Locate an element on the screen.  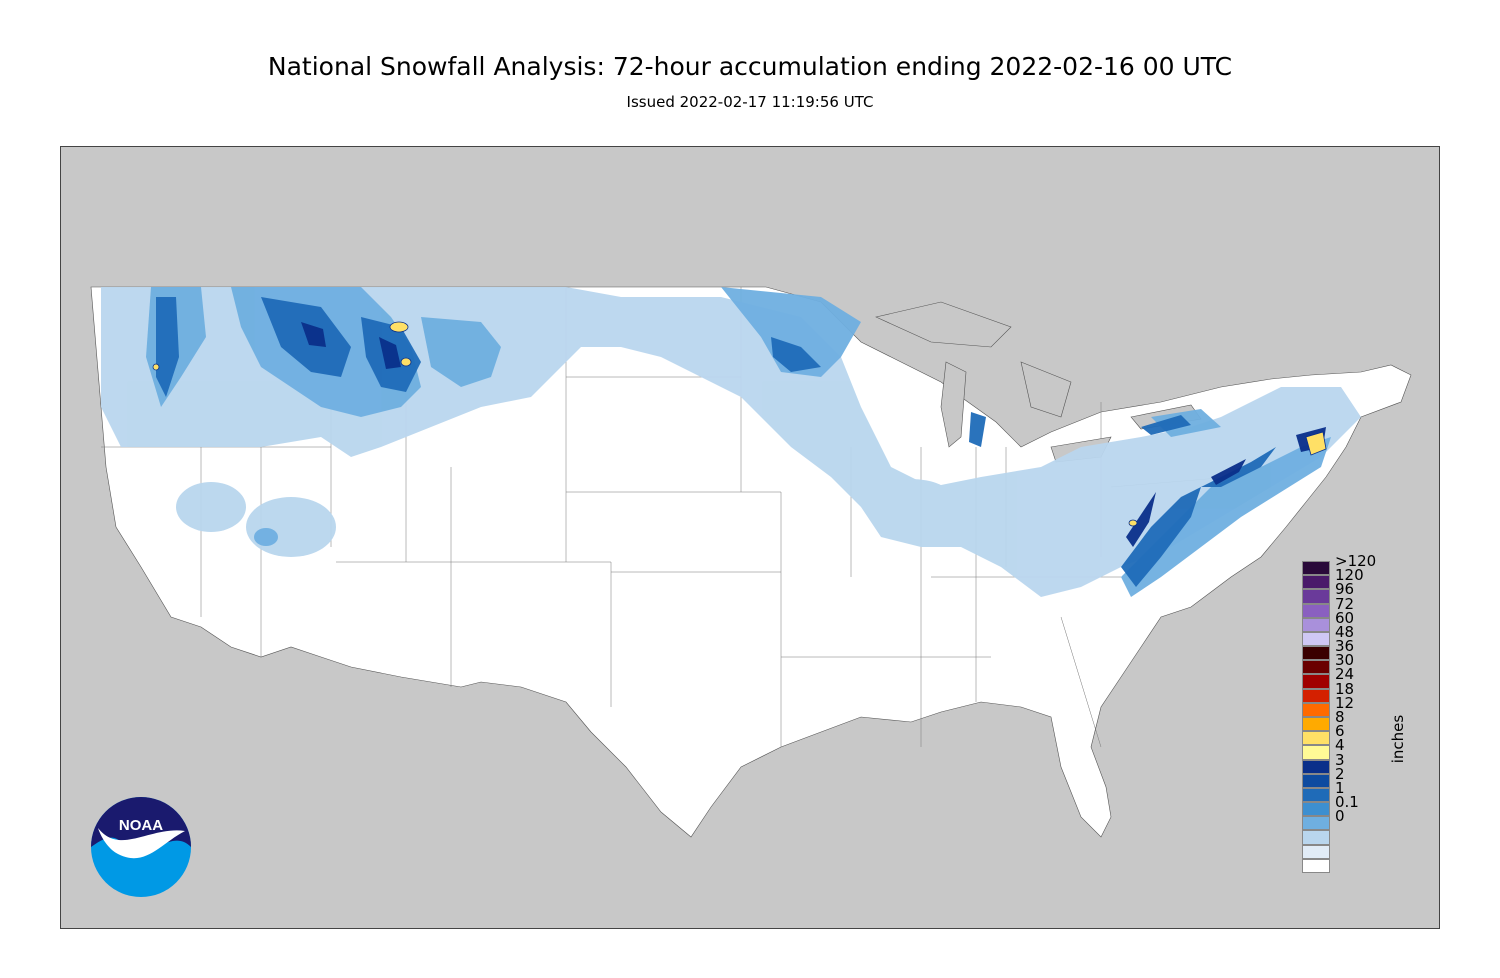
legend-label: 24 is located at coordinates (1345, 674).